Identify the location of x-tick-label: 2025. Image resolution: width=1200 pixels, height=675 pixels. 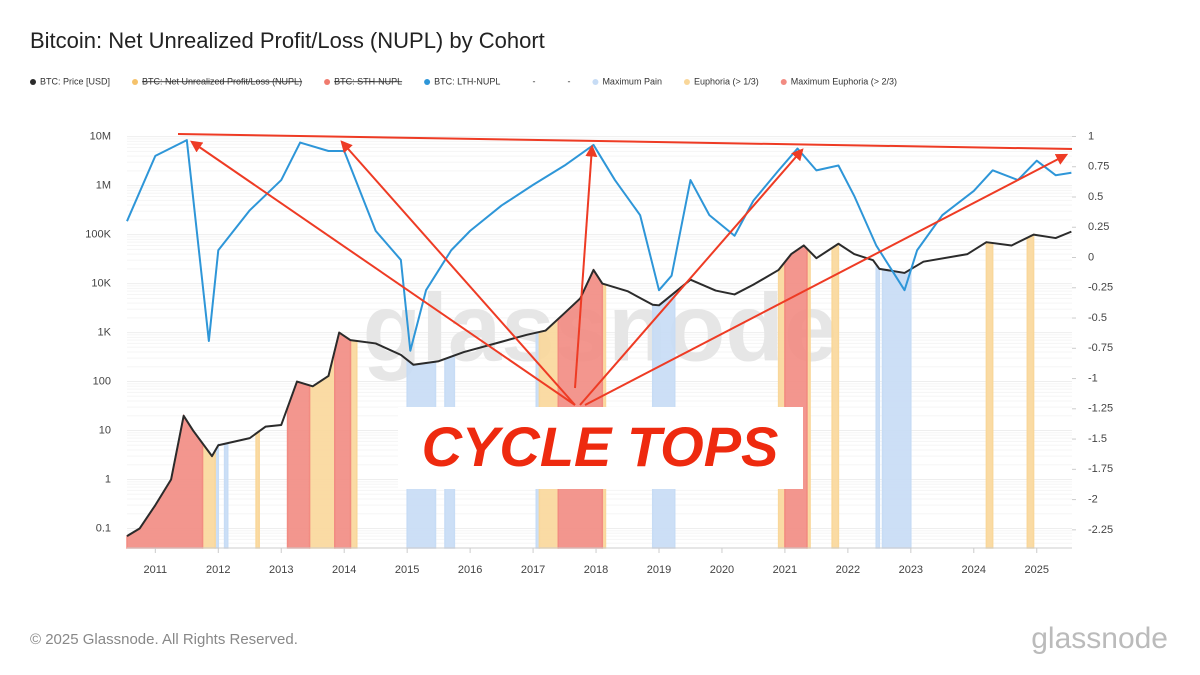
(1037, 570).